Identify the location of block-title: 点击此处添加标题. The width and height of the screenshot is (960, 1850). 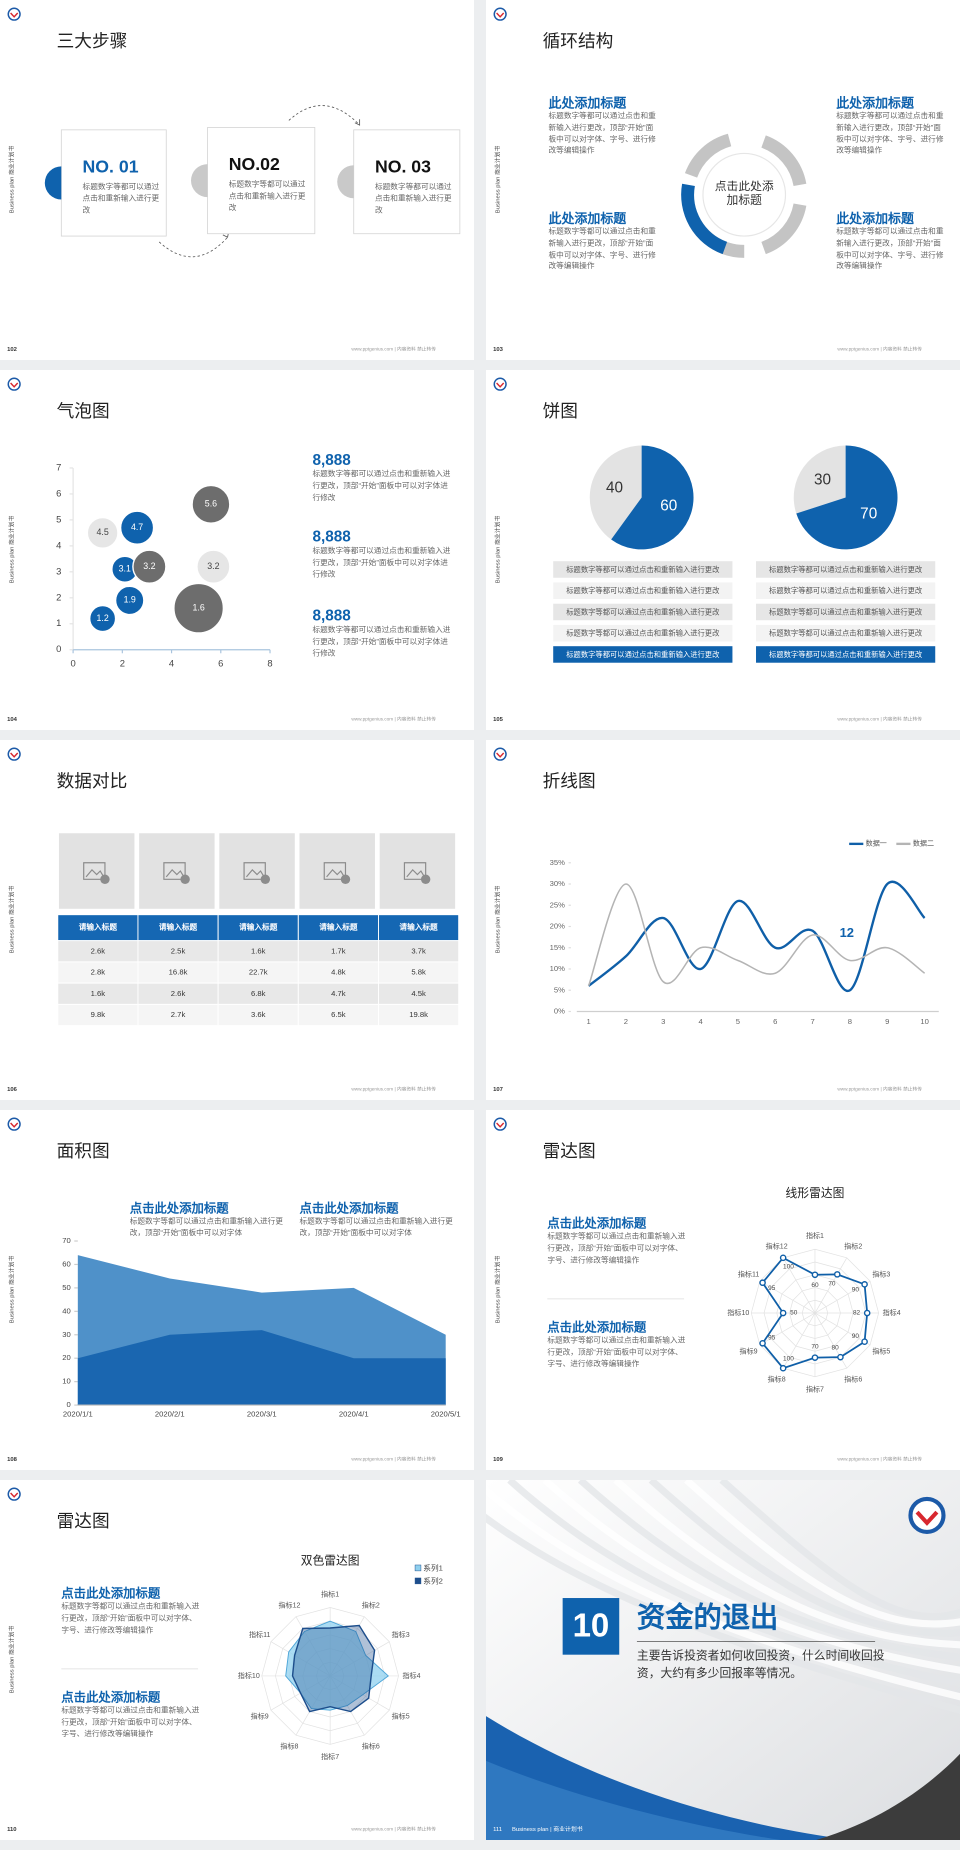
(349, 1207).